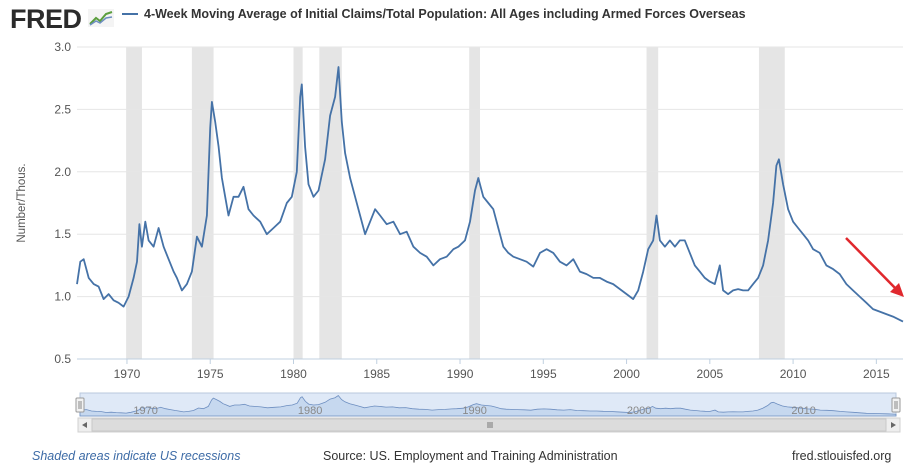 This screenshot has height=466, width=909. What do you see at coordinates (310, 411) in the screenshot?
I see `navigator-tick-label: 1980` at bounding box center [310, 411].